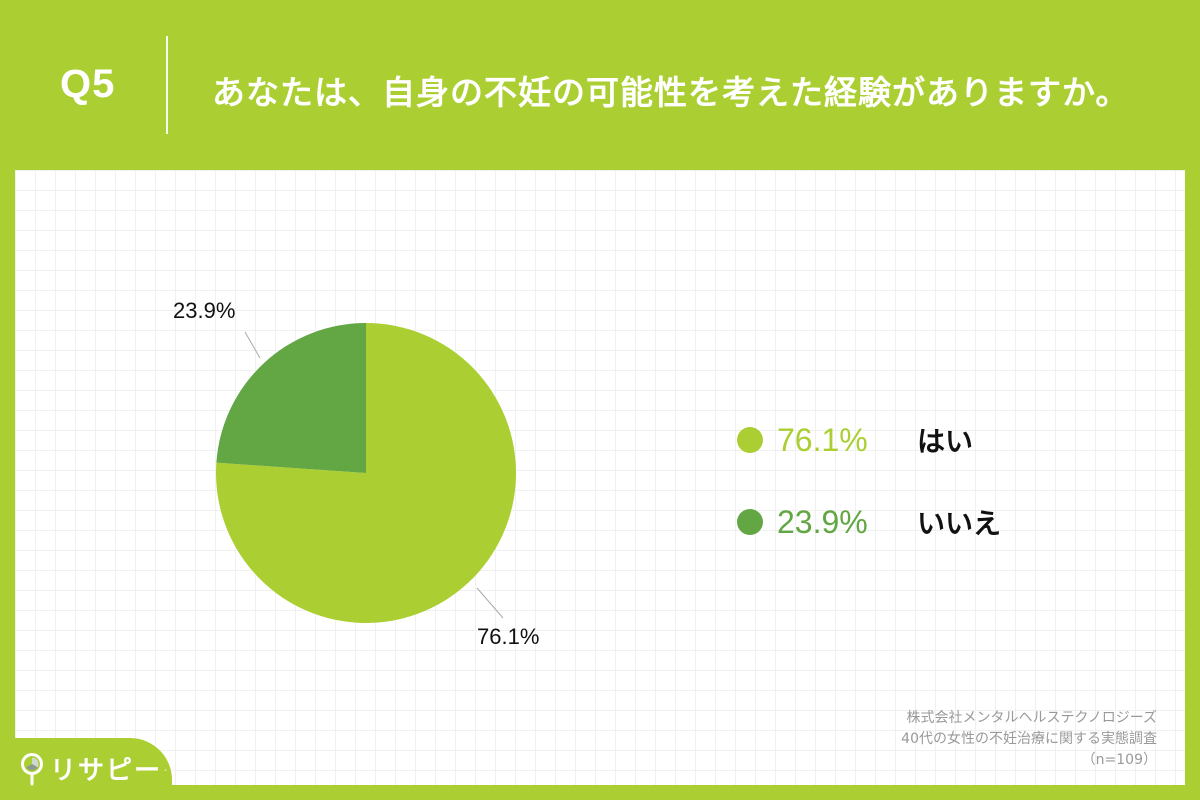 The height and width of the screenshot is (800, 1200). I want to click on question-number: Q5, so click(88, 84).